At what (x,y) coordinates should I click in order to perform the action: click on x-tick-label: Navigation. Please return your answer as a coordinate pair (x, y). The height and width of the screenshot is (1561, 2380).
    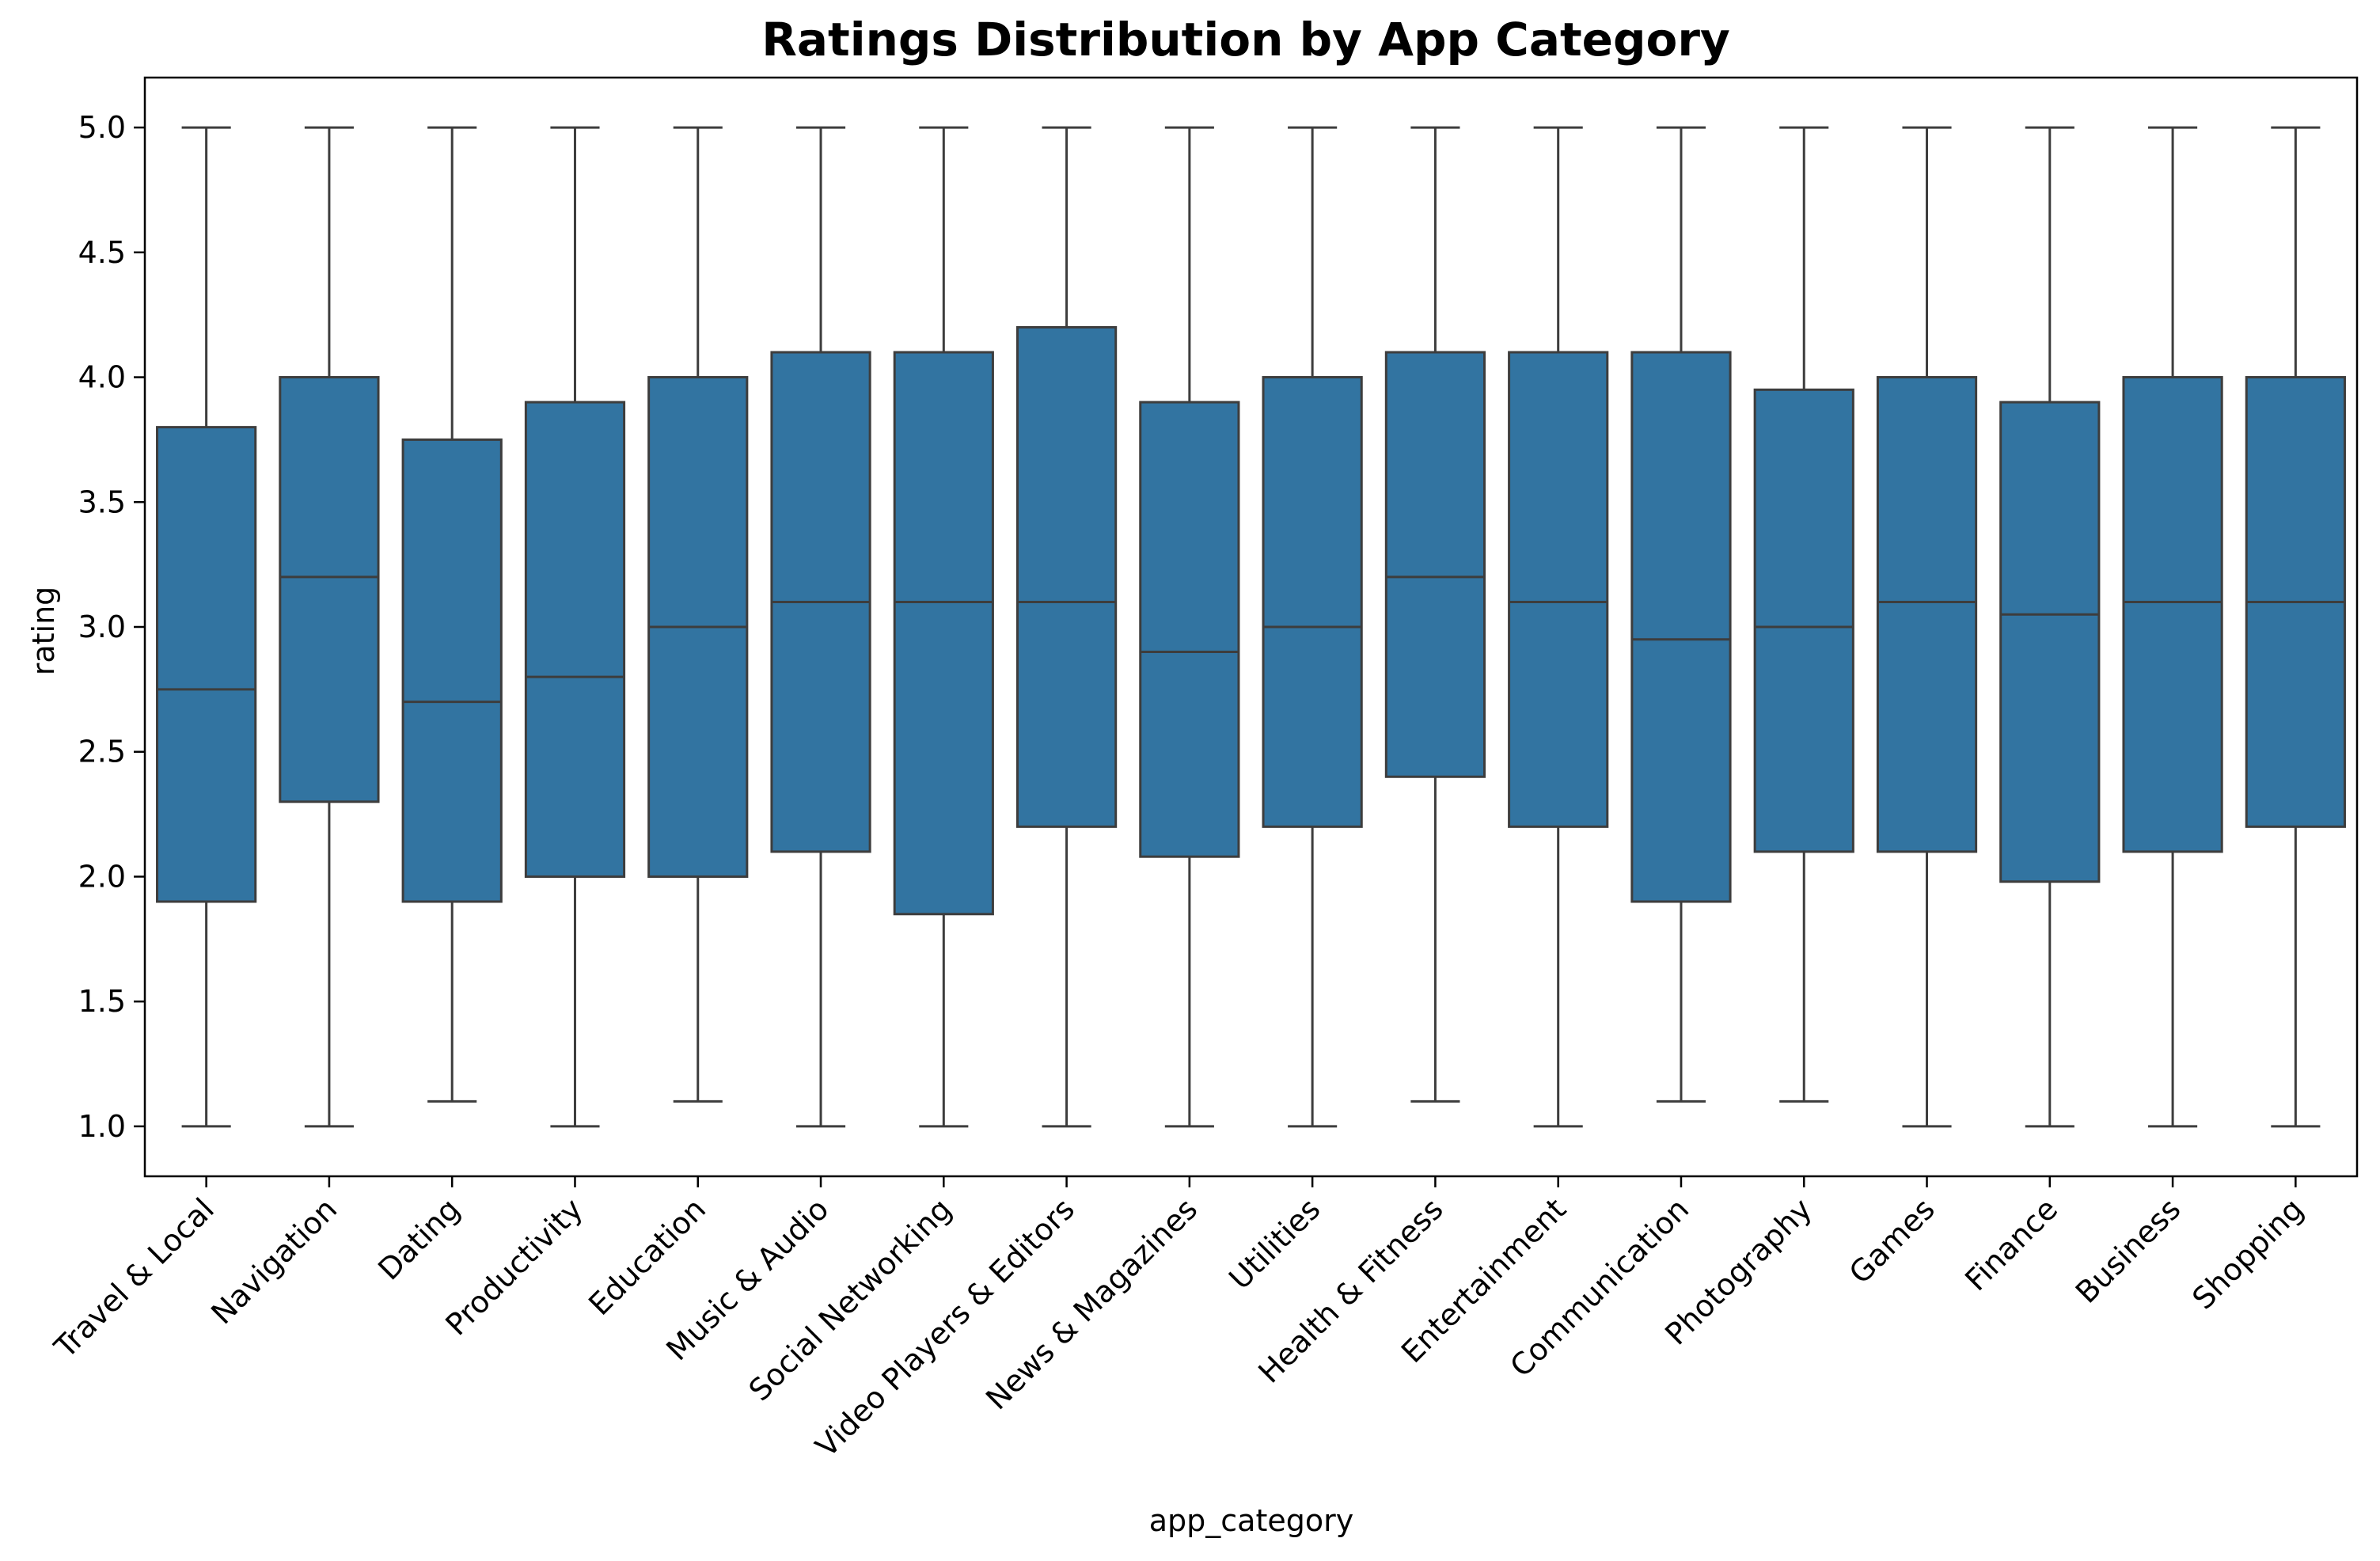
    Looking at the image, I should click on (274, 1261).